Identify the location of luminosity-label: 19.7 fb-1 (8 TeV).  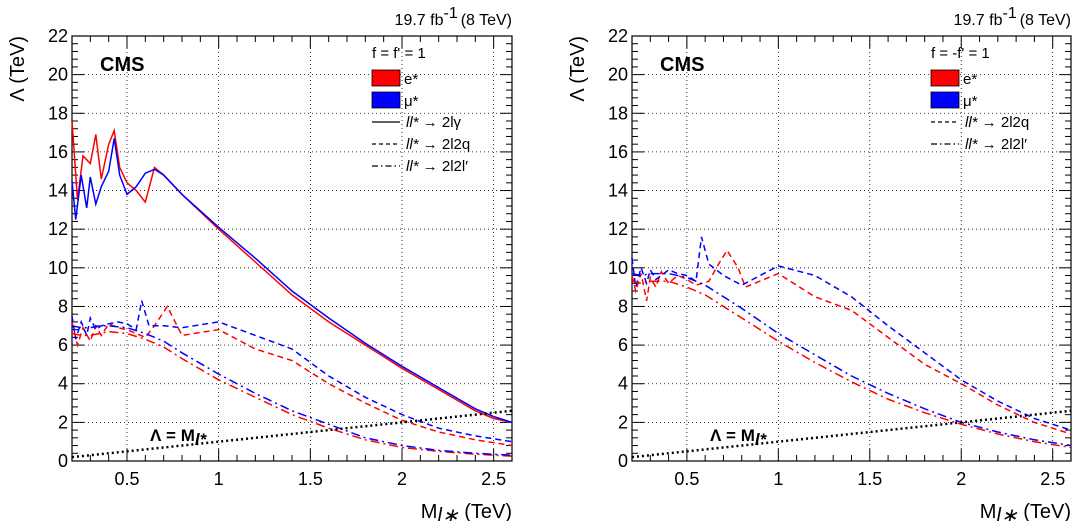
(453, 17).